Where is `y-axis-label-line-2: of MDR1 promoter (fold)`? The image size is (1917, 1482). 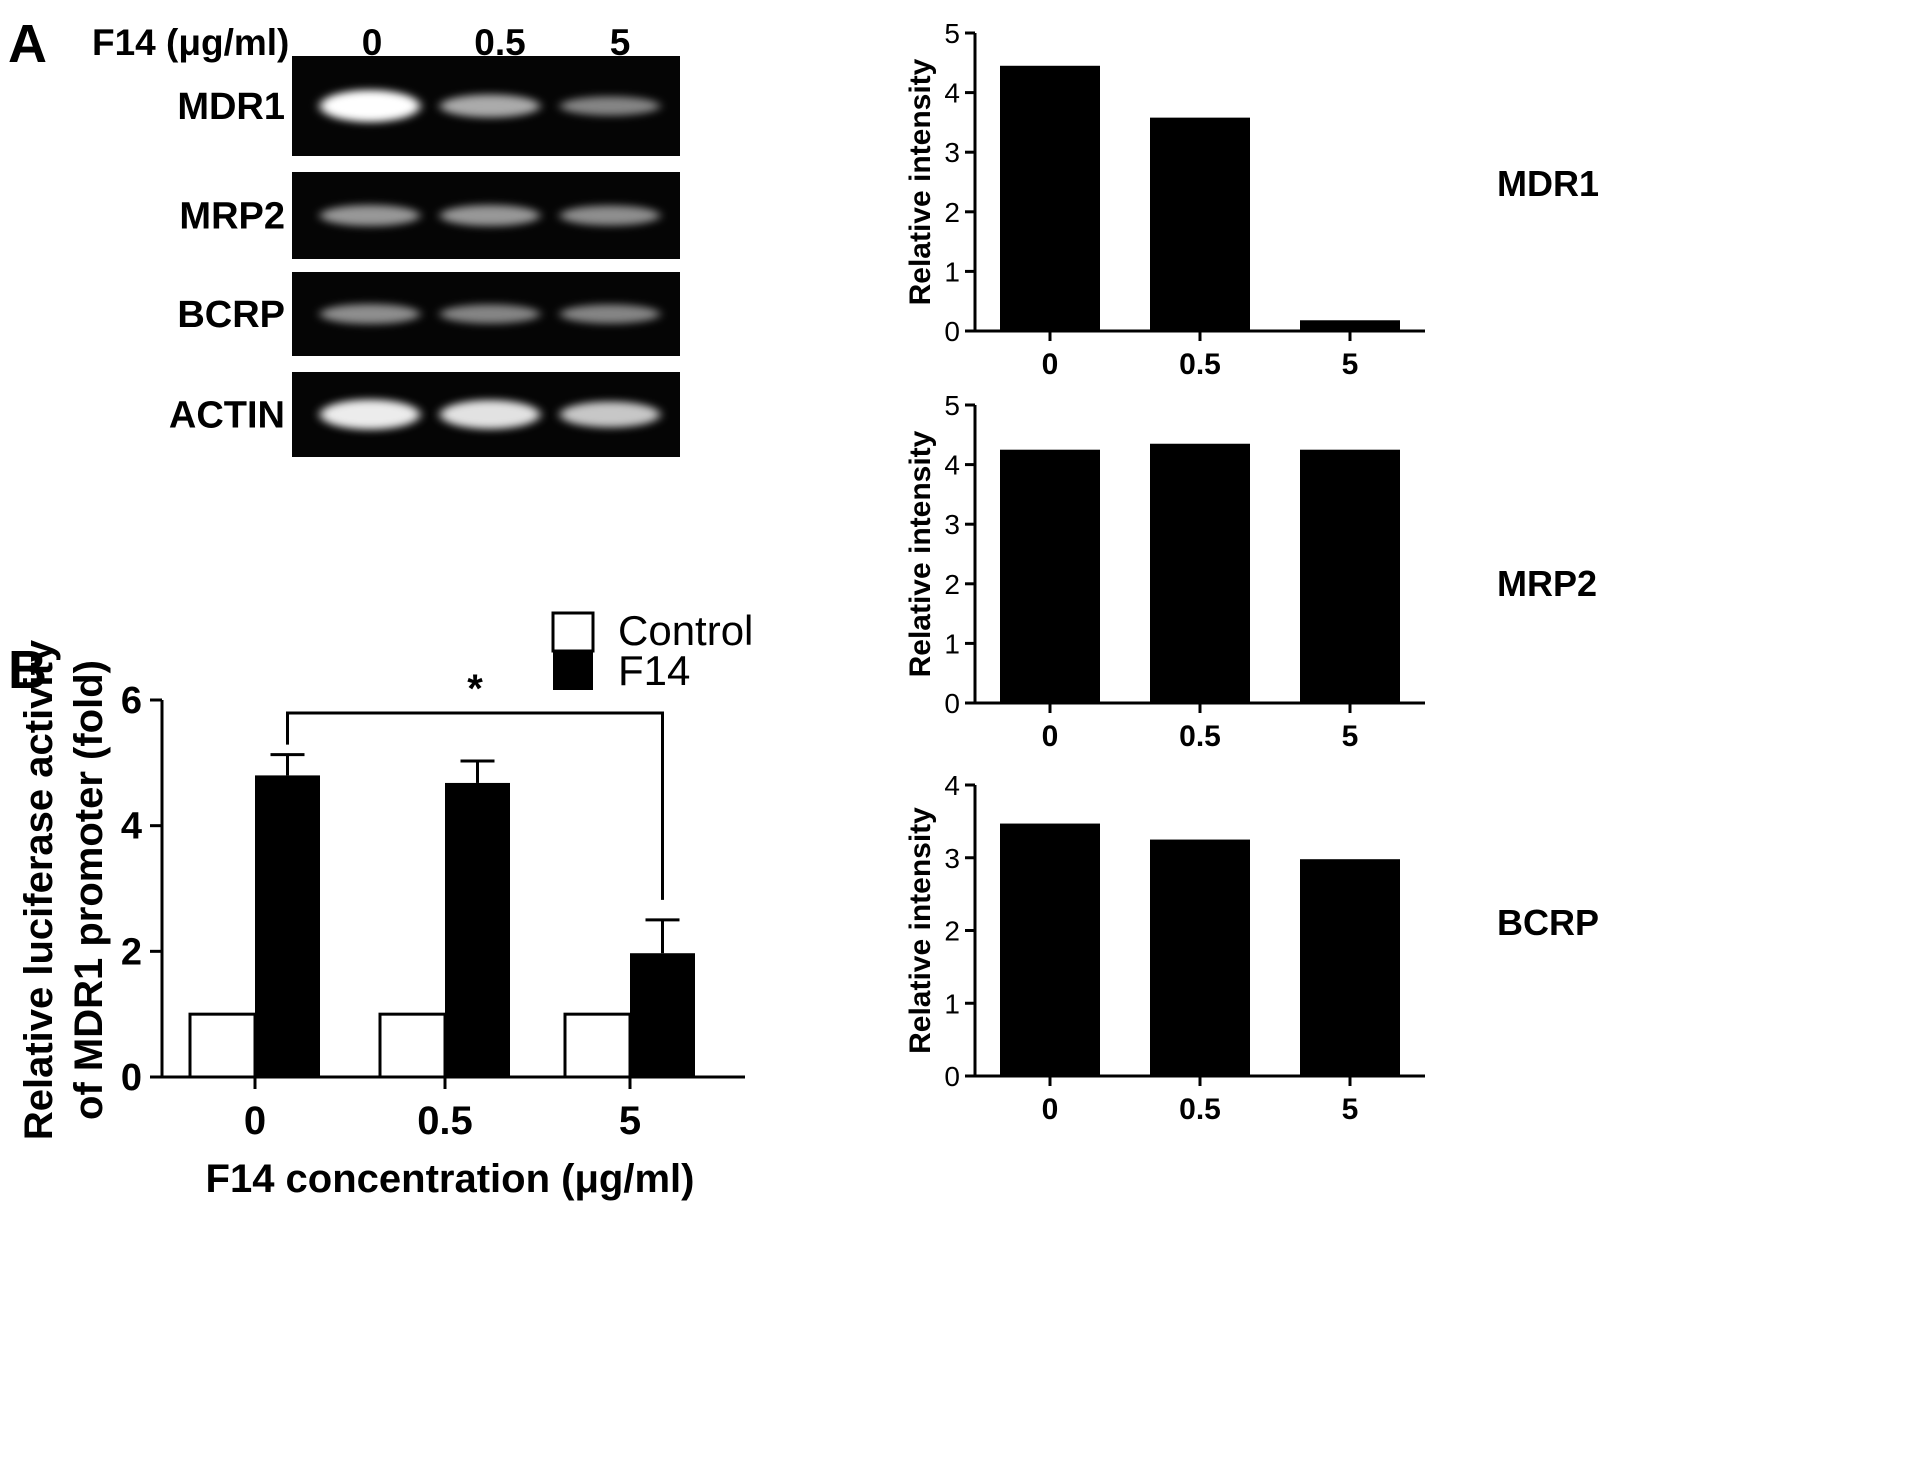
y-axis-label-line-2: of MDR1 promoter (fold) is located at coordinates (89, 890).